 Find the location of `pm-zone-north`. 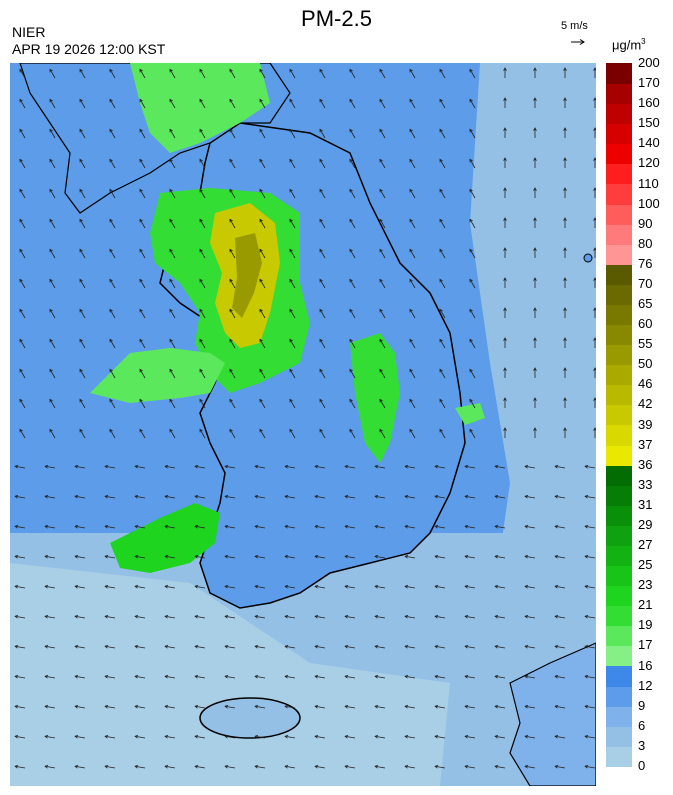

pm-zone-north is located at coordinates (200, 108).